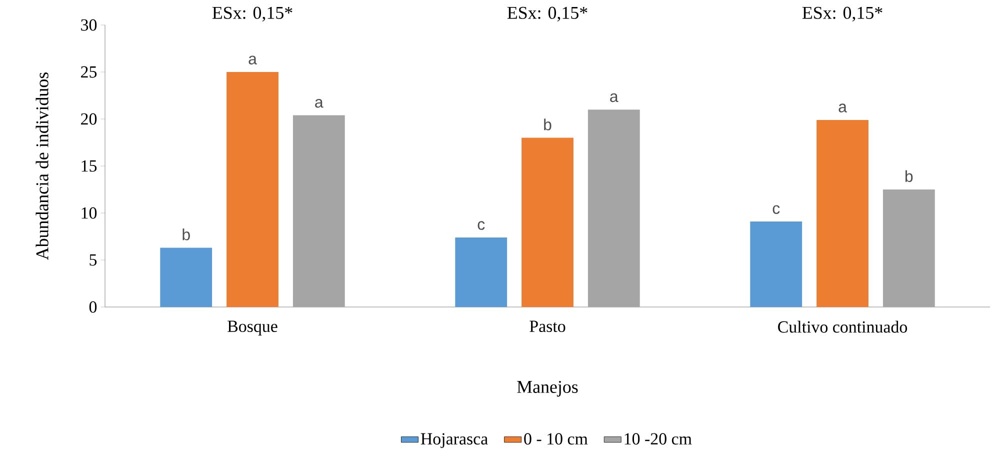  What do you see at coordinates (89, 72) in the screenshot?
I see `y-tick-label: 25` at bounding box center [89, 72].